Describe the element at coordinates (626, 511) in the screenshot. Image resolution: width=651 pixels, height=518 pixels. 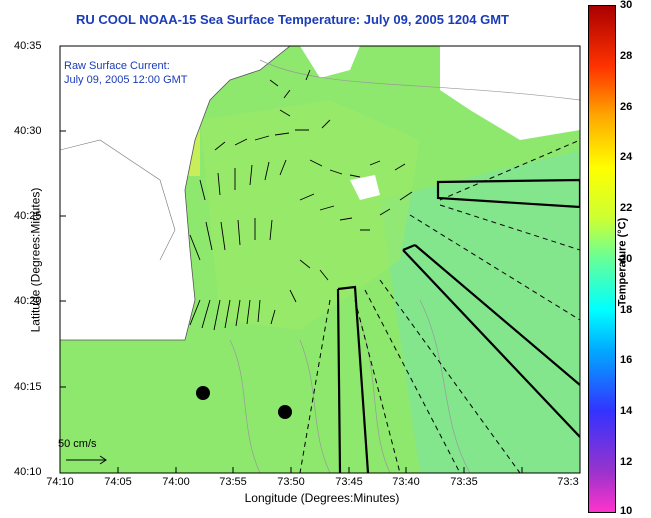
I see `colorbar-tick: 10` at that location.